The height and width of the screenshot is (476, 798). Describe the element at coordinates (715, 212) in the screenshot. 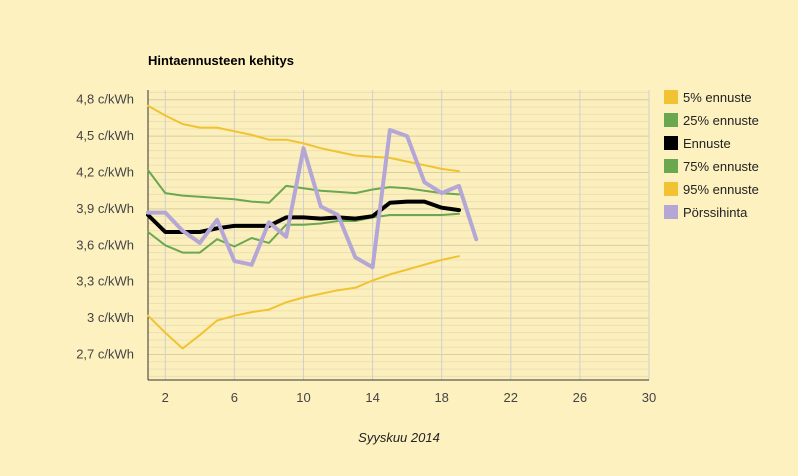

I see `legend-label: Pörssihinta` at that location.